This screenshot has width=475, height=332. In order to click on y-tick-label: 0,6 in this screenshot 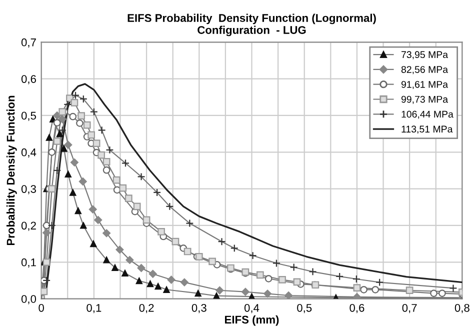, I will do `click(28, 79)`.